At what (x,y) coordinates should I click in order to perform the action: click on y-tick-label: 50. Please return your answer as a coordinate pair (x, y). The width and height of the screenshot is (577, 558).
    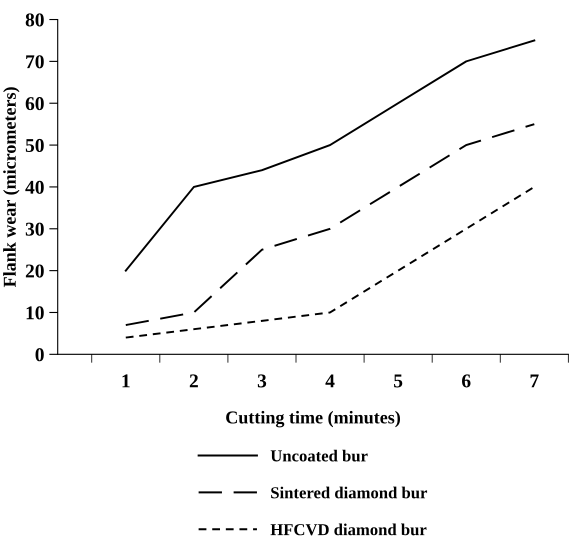
    Looking at the image, I should click on (35, 145).